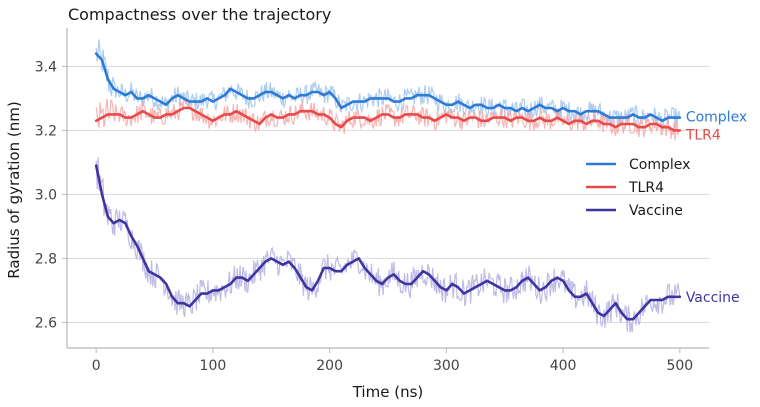 This screenshot has height=407, width=760. What do you see at coordinates (46, 259) in the screenshot?
I see `y-tick-label-1: 2.8` at bounding box center [46, 259].